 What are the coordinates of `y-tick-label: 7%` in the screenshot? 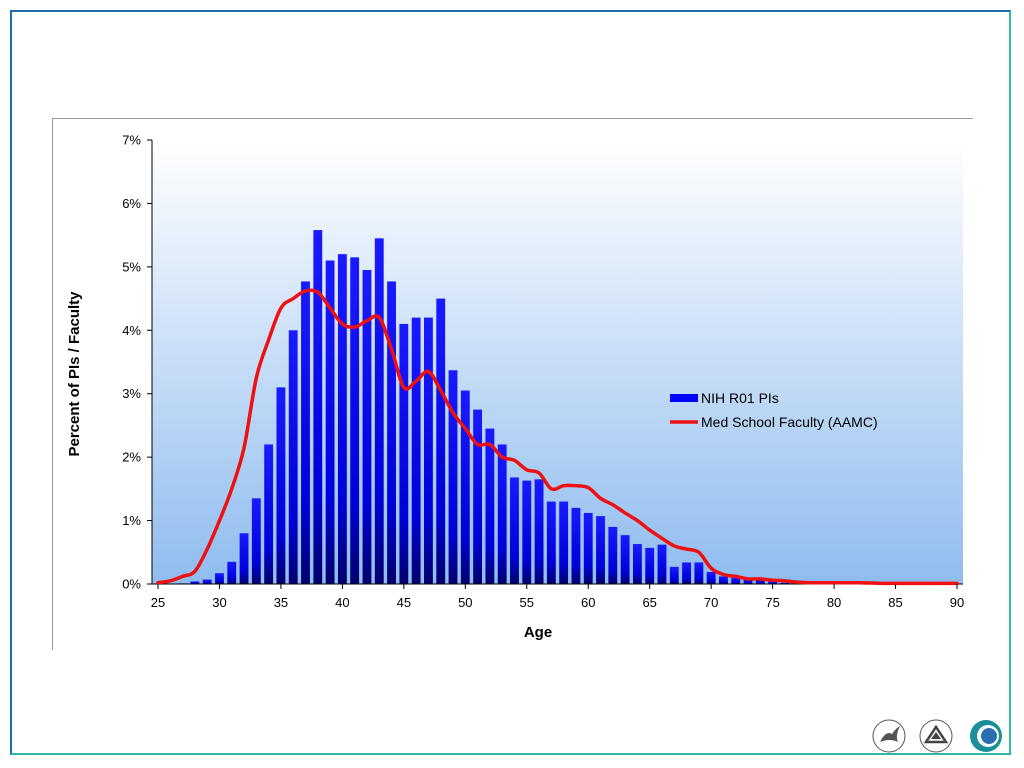 It's located at (131, 140).